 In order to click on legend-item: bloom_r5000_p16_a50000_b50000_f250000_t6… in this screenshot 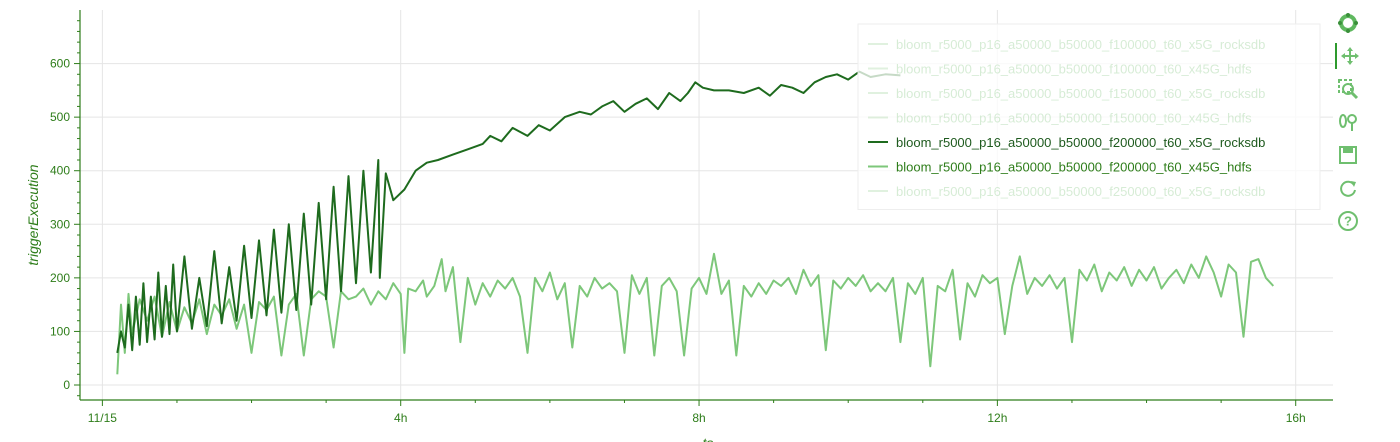, I will do `click(1066, 191)`.